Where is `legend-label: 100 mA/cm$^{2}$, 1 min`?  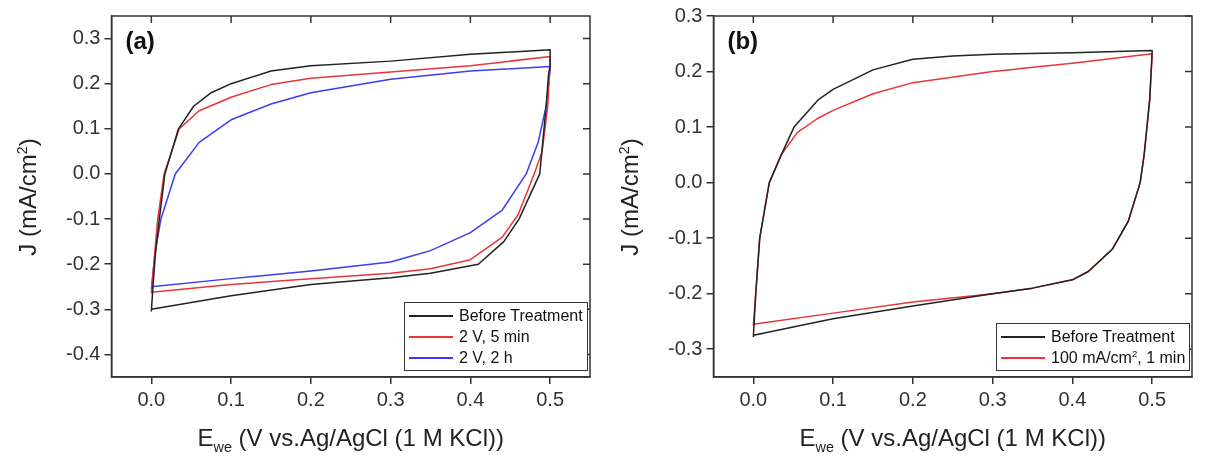 legend-label: 100 mA/cm$^{2}$, 1 min is located at coordinates (1118, 357).